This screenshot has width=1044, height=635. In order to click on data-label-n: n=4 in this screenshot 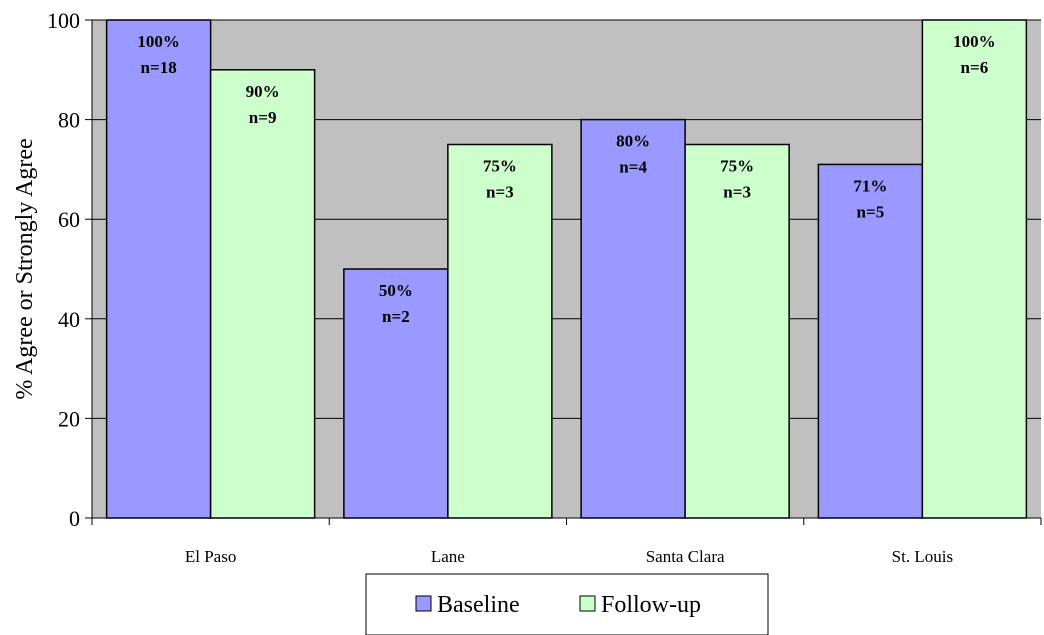, I will do `click(633, 167)`.